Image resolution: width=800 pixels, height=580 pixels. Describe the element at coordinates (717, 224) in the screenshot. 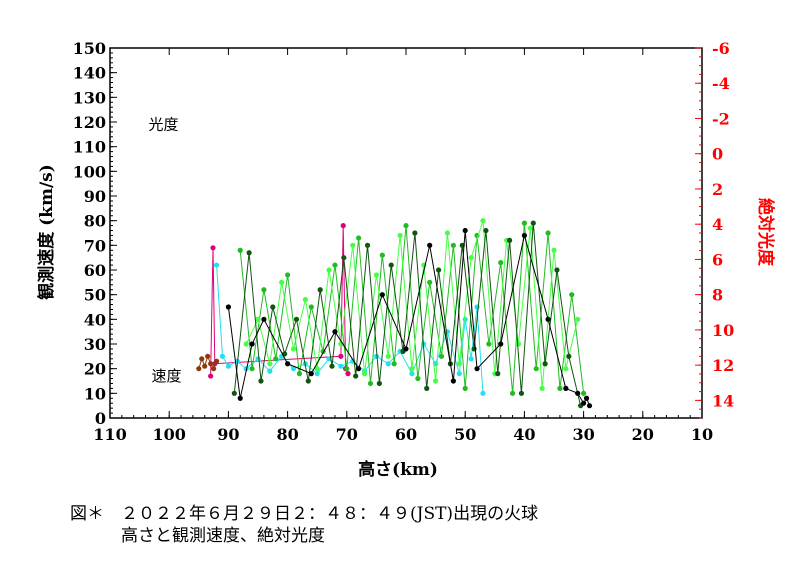

I see `y2-tick-label: 4` at that location.